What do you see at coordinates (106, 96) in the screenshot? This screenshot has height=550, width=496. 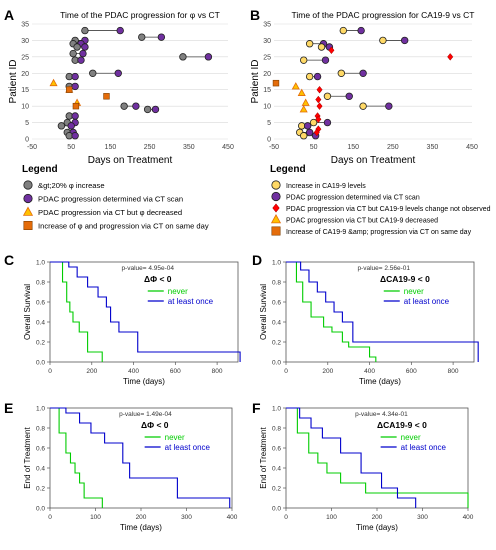 I see `a-marker-square` at bounding box center [106, 96].